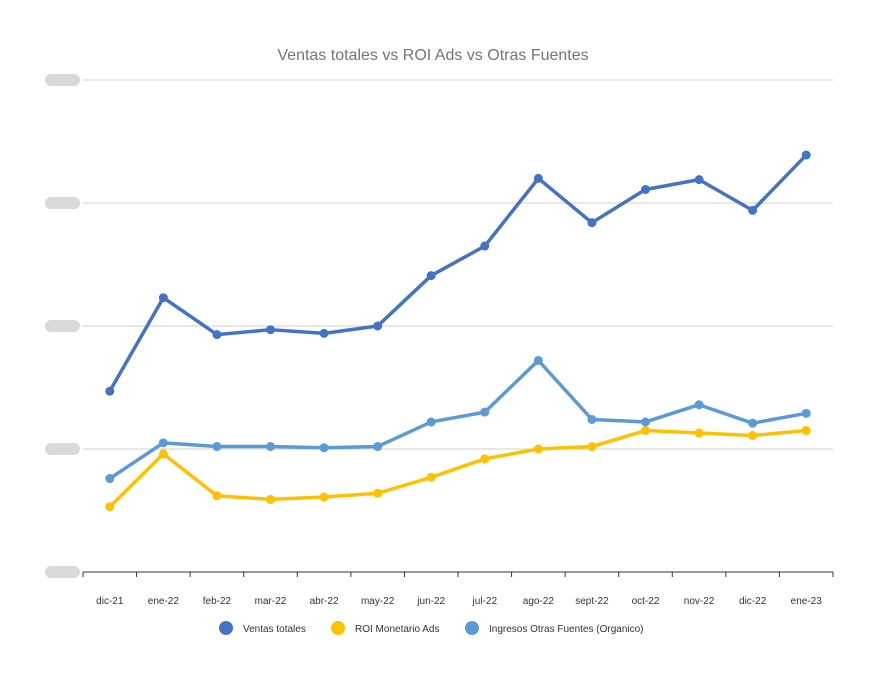  Describe the element at coordinates (592, 601) in the screenshot. I see `x-tick-label: sept-22` at that location.